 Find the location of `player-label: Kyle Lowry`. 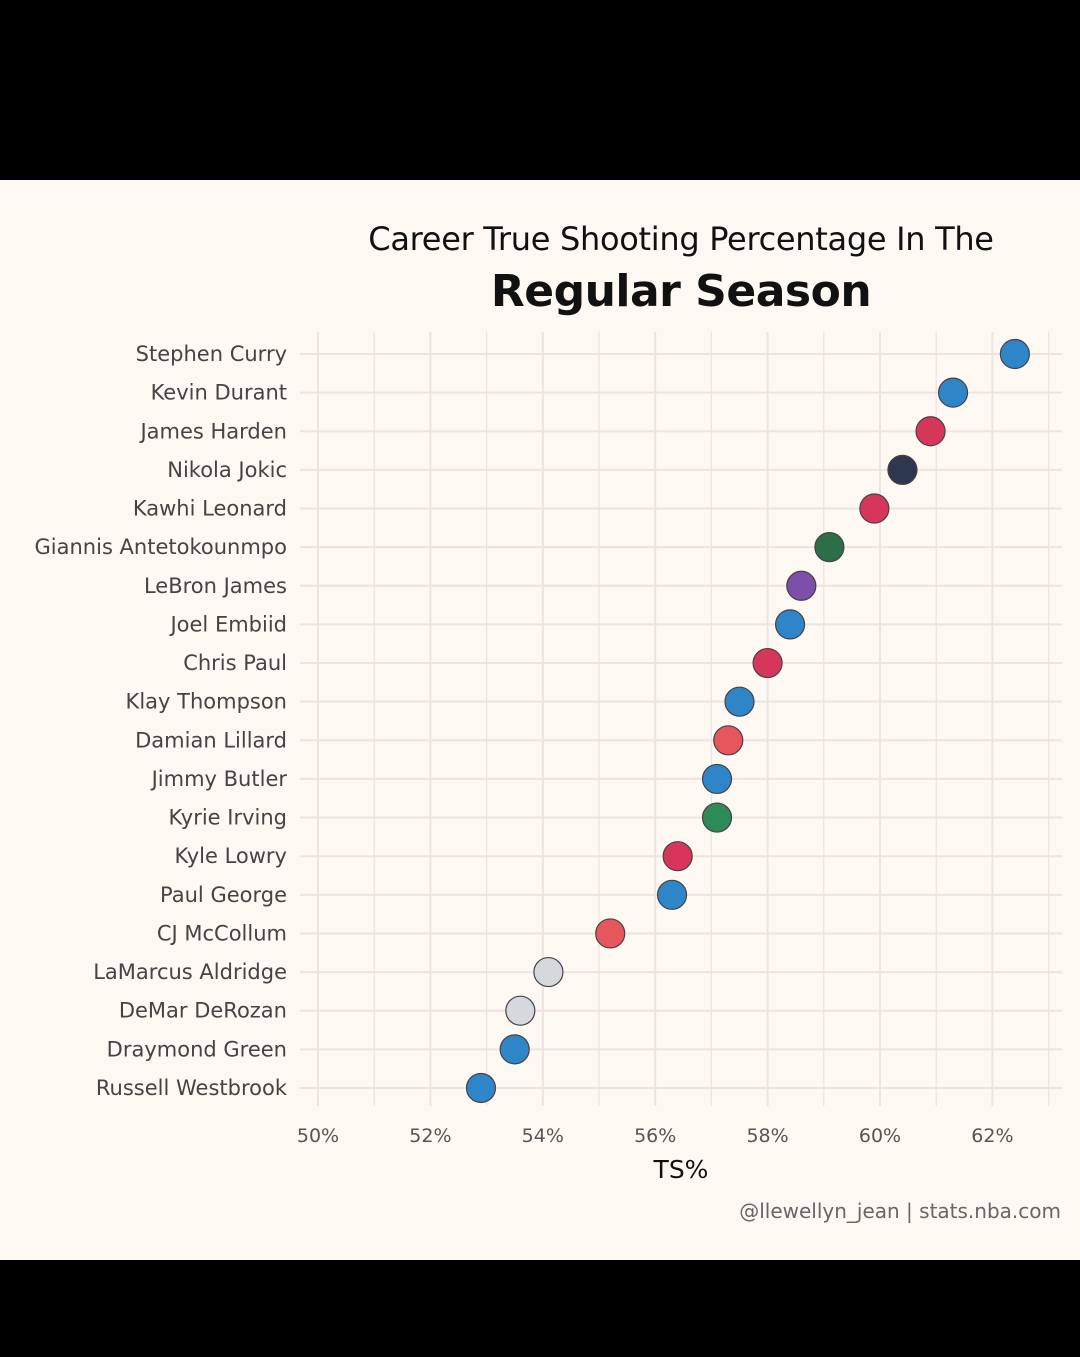

player-label: Kyle Lowry is located at coordinates (230, 856).